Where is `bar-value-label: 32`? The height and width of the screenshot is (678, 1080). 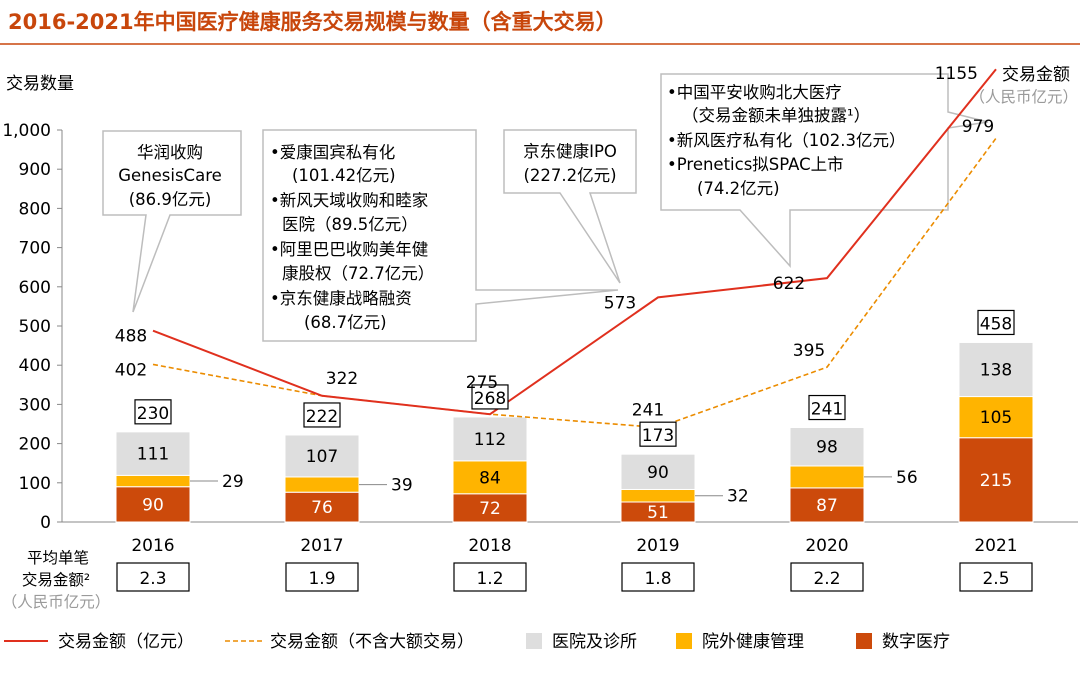 bar-value-label: 32 is located at coordinates (738, 497).